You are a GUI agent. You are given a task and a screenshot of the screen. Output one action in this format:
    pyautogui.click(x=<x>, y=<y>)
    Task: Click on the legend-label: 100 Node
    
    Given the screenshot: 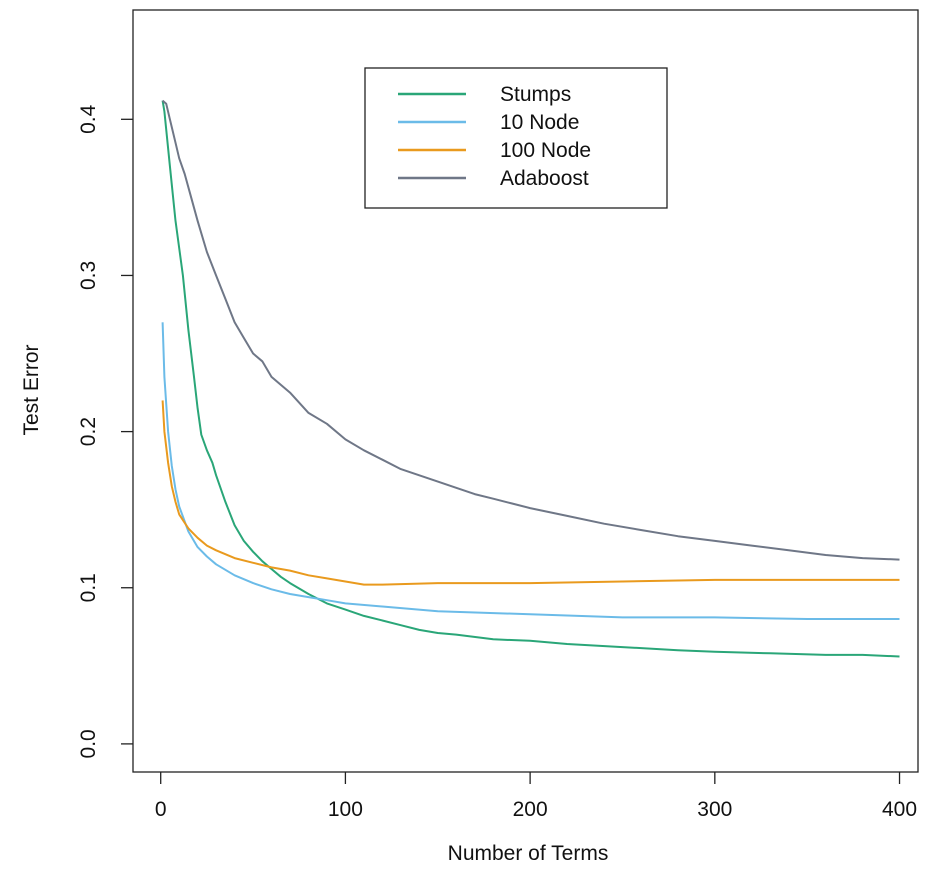 What is the action you would take?
    pyautogui.click(x=545, y=150)
    